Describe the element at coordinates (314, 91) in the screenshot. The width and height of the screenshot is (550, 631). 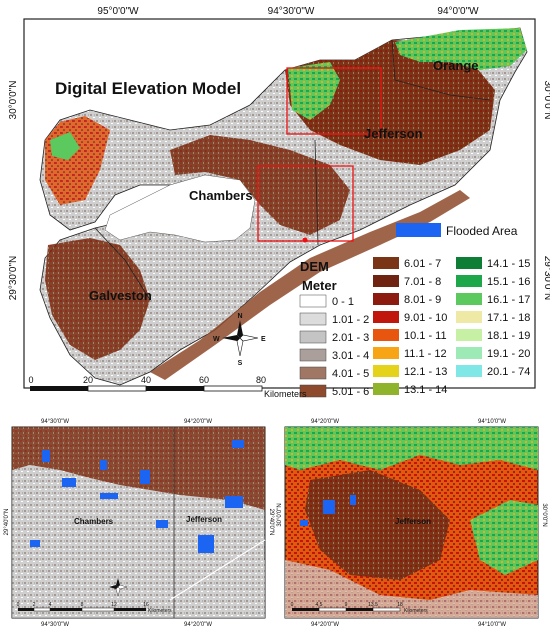
I see `dem-green-inset-zone` at that location.